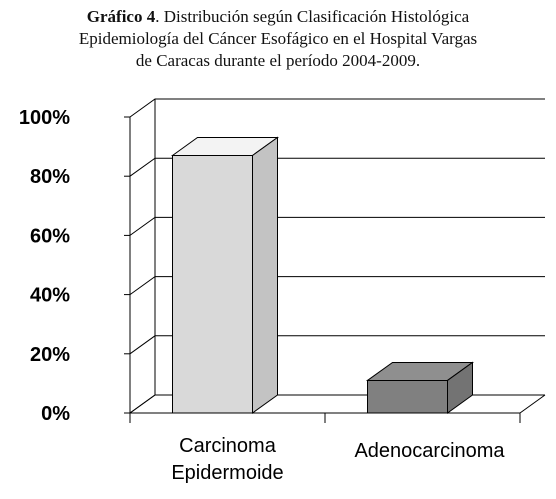 Image resolution: width=556 pixels, height=499 pixels. What do you see at coordinates (55, 414) in the screenshot?
I see `y-tick-label: 0%` at bounding box center [55, 414].